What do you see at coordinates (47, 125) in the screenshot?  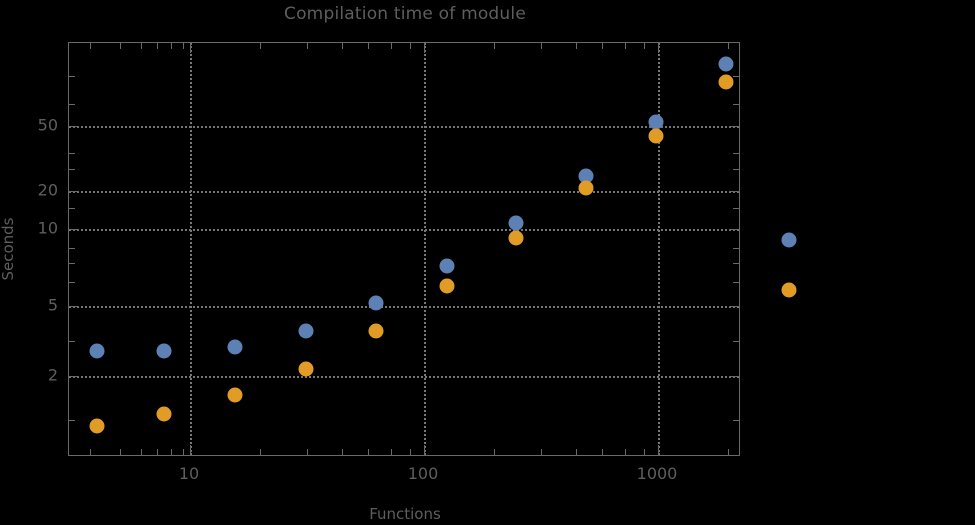 I see `y-tick-label: 50` at bounding box center [47, 125].